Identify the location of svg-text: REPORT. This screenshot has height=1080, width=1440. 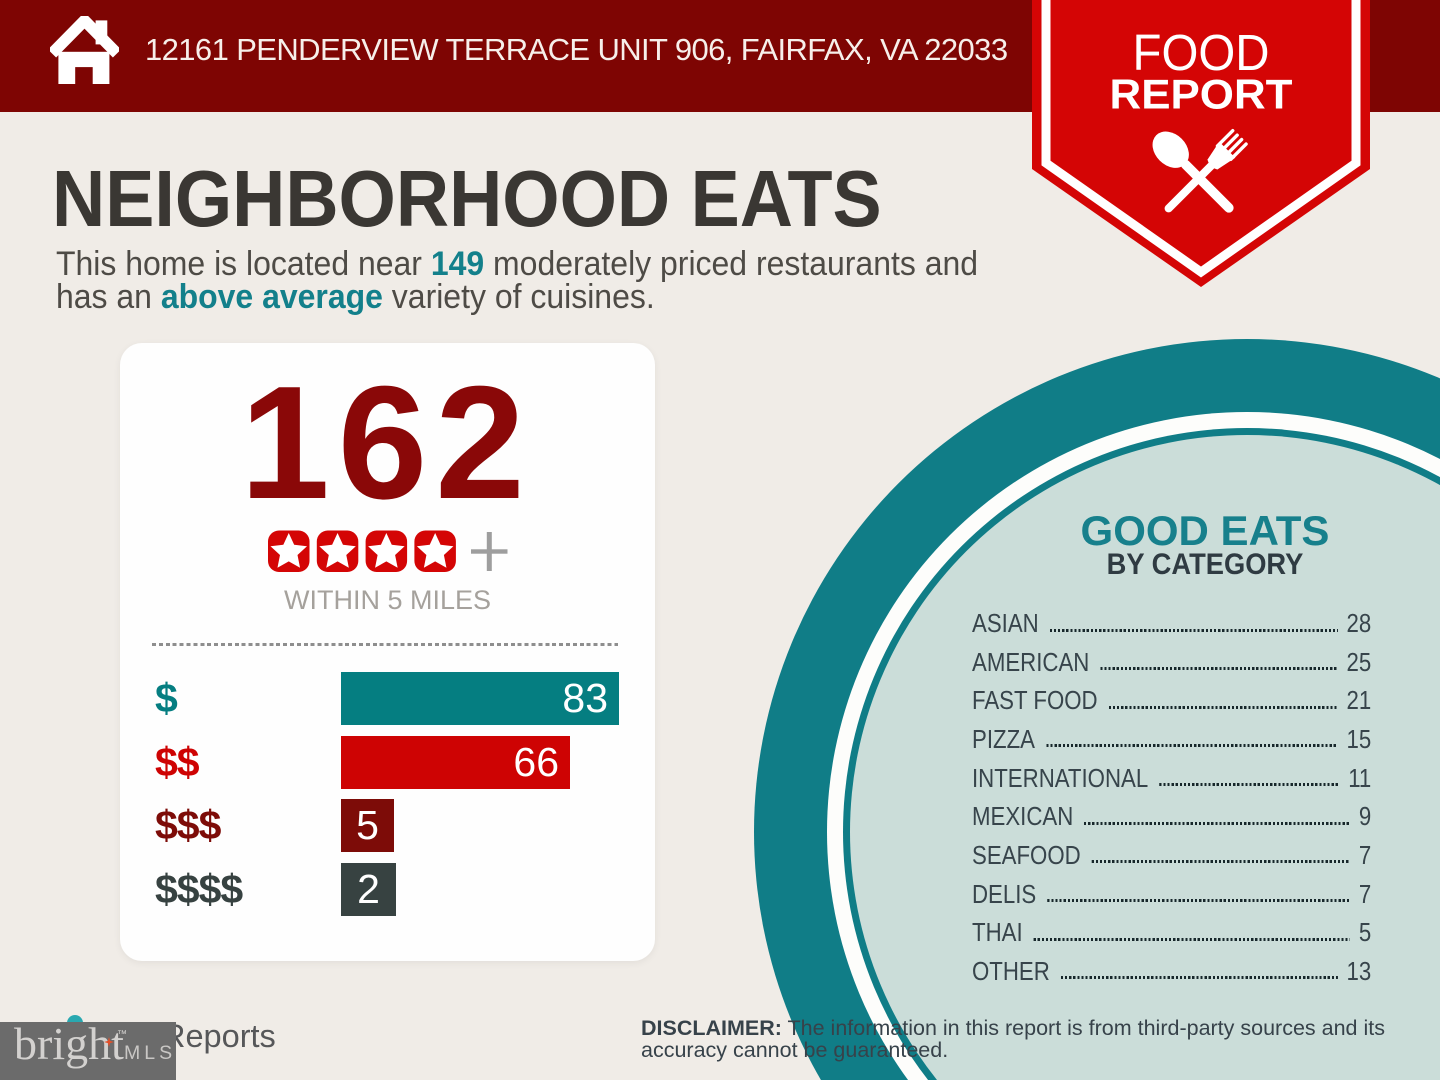
(1201, 94).